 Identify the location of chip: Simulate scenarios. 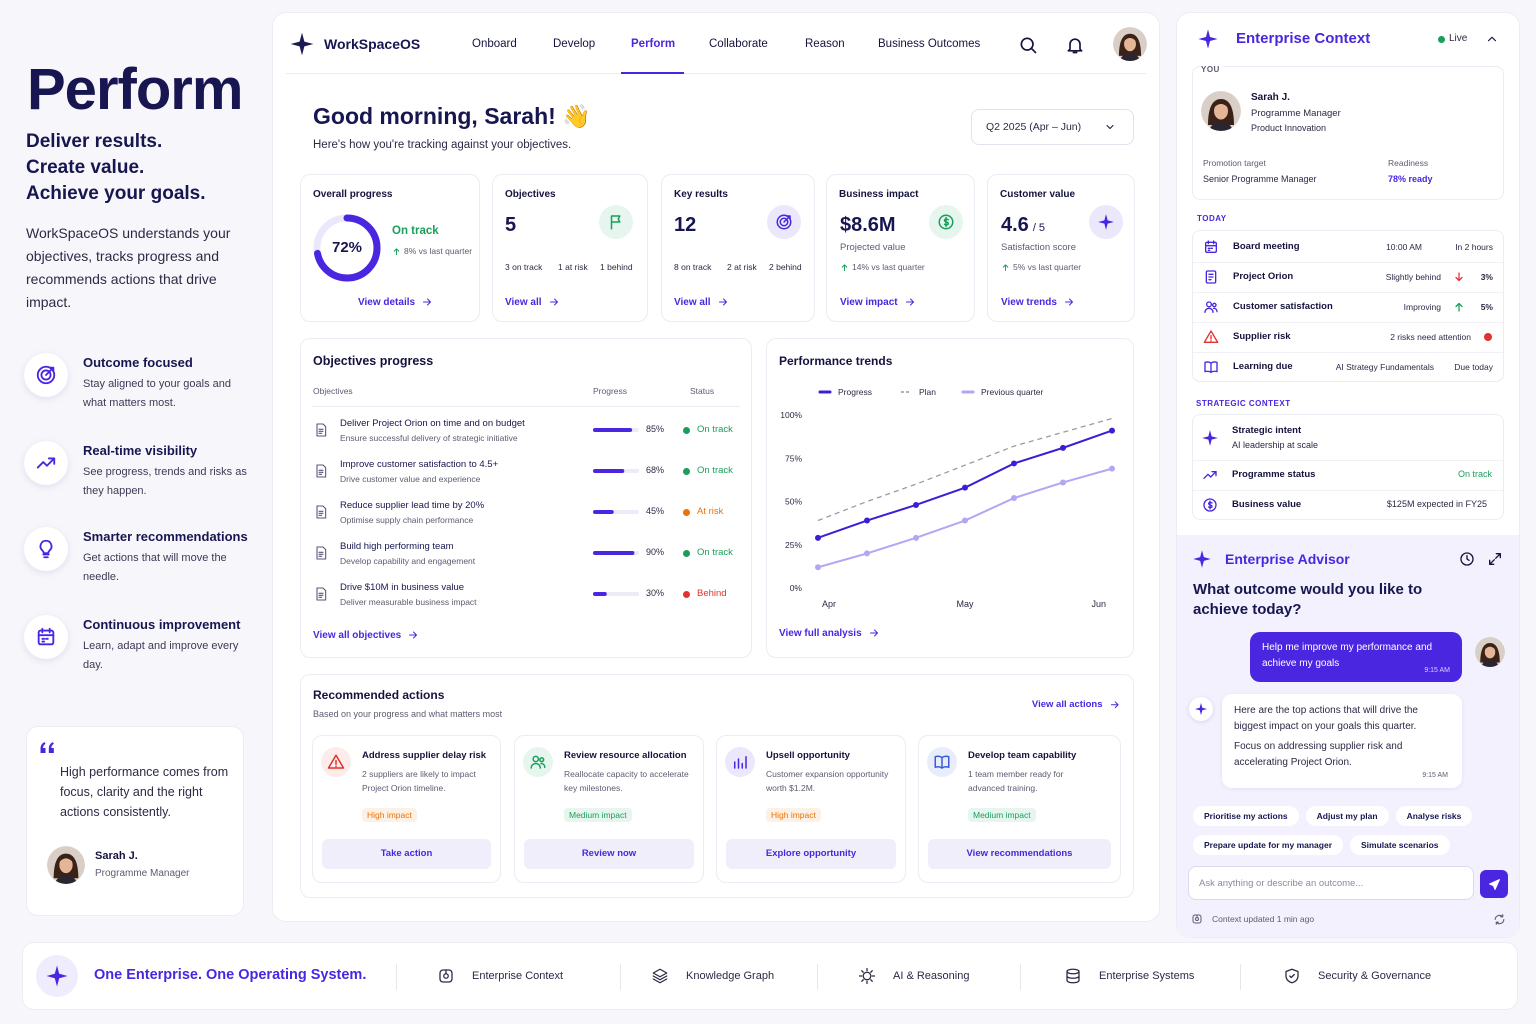
(1400, 845).